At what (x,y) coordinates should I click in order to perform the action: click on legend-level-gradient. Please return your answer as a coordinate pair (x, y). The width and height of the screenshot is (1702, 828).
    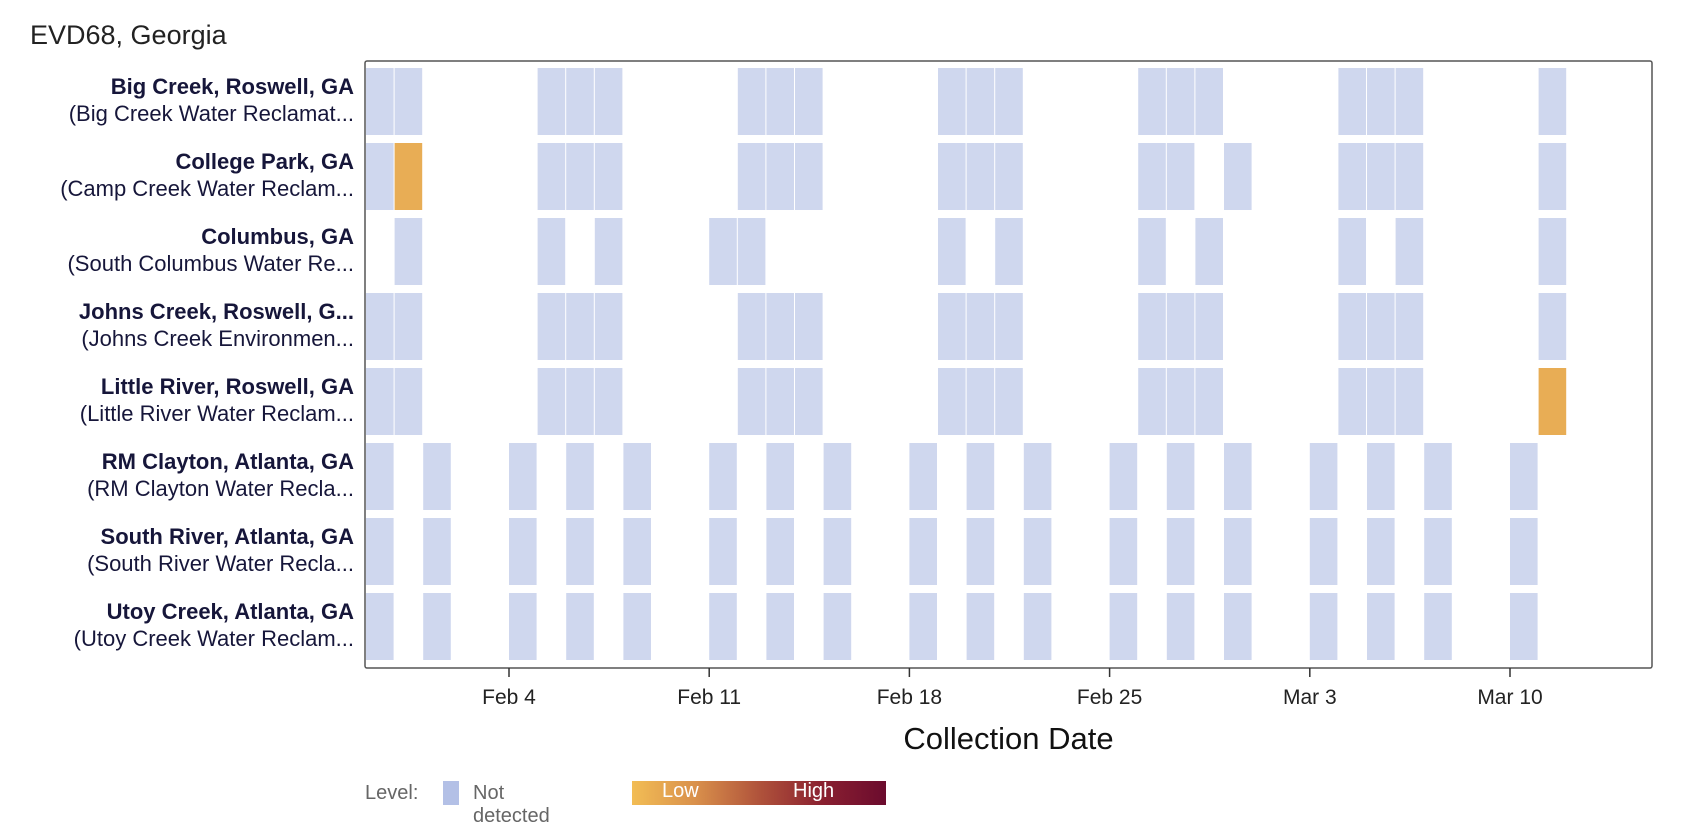
    Looking at the image, I should click on (759, 793).